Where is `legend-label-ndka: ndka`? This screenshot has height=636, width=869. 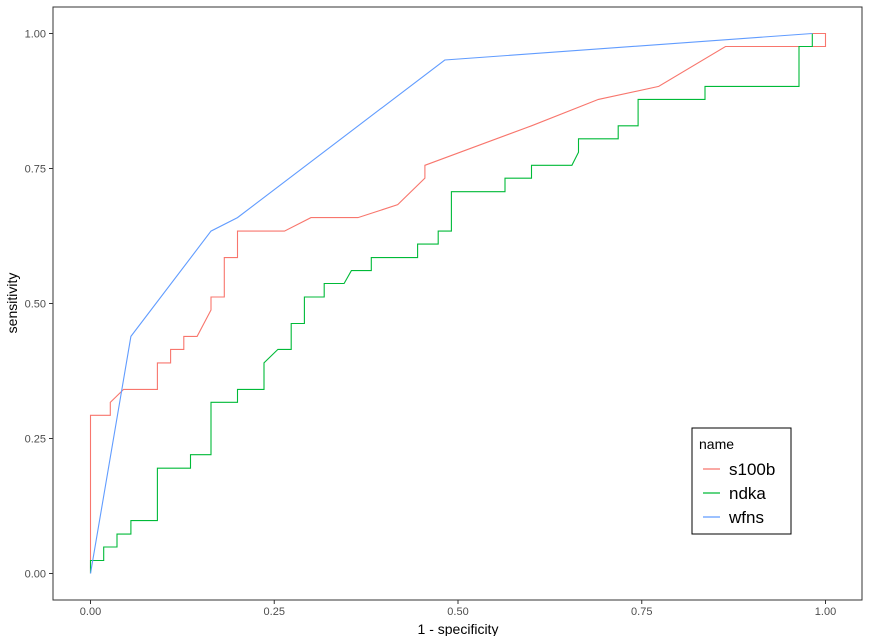 legend-label-ndka: ndka is located at coordinates (747, 493).